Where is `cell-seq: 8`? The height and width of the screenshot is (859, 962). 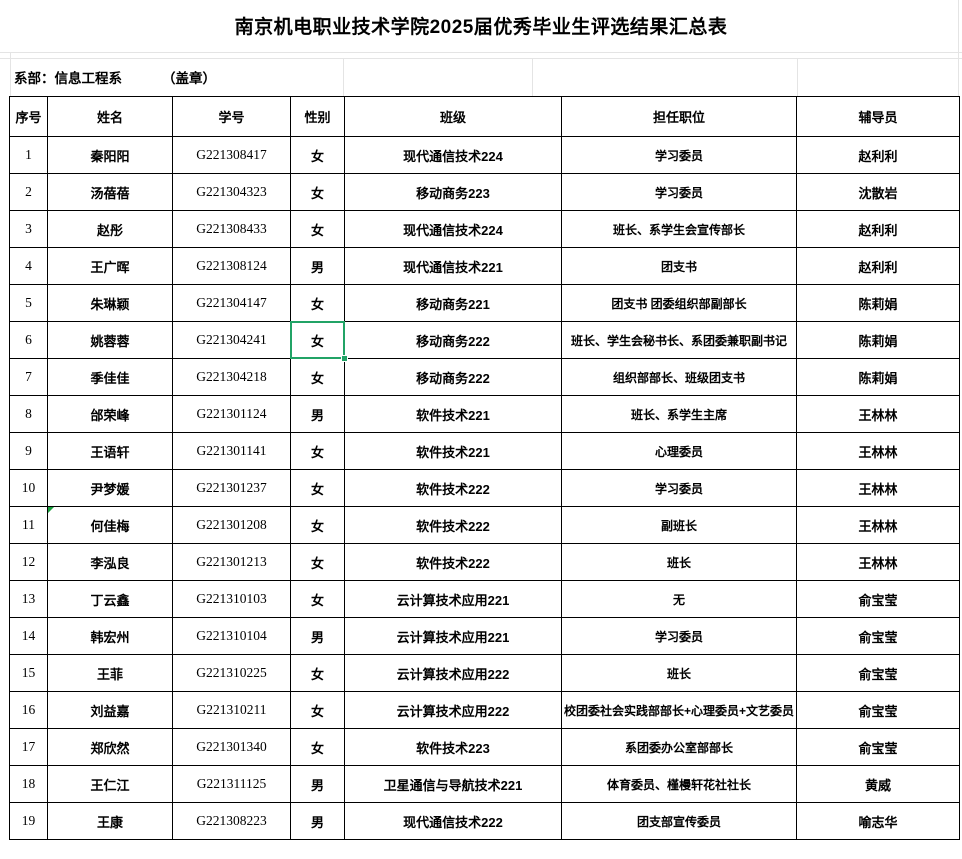
cell-seq: 8 is located at coordinates (28, 414).